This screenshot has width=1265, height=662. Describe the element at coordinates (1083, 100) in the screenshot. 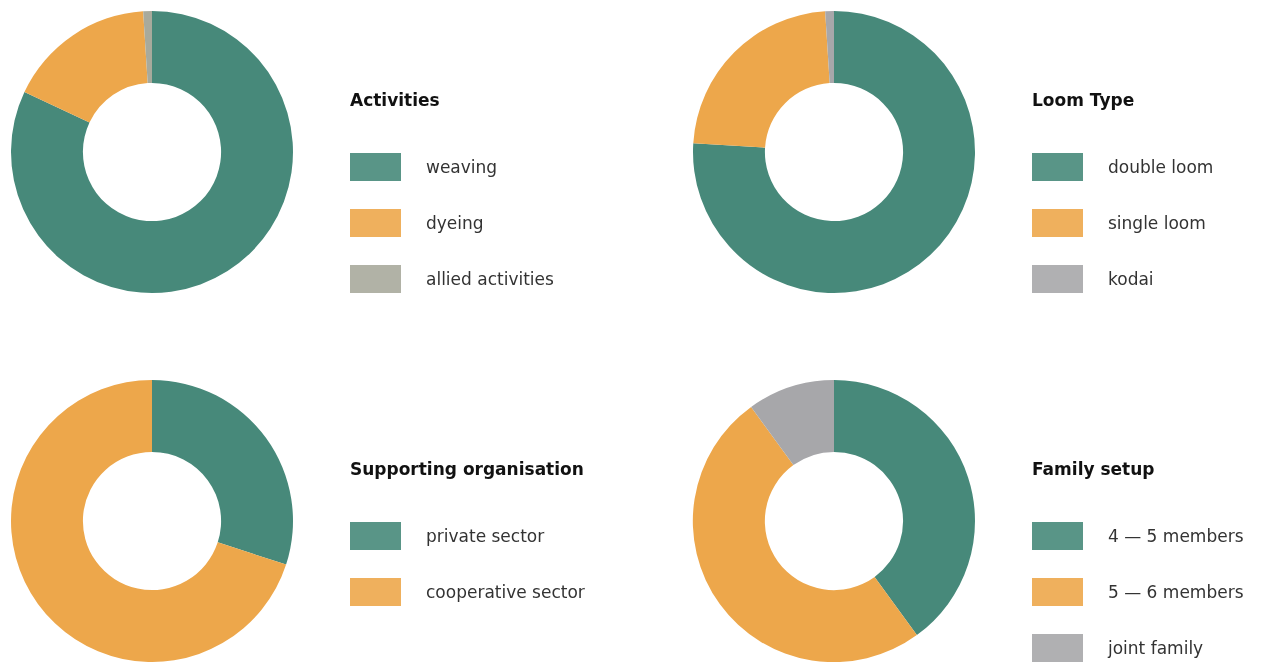

I see `legend-title: Loom Type` at that location.